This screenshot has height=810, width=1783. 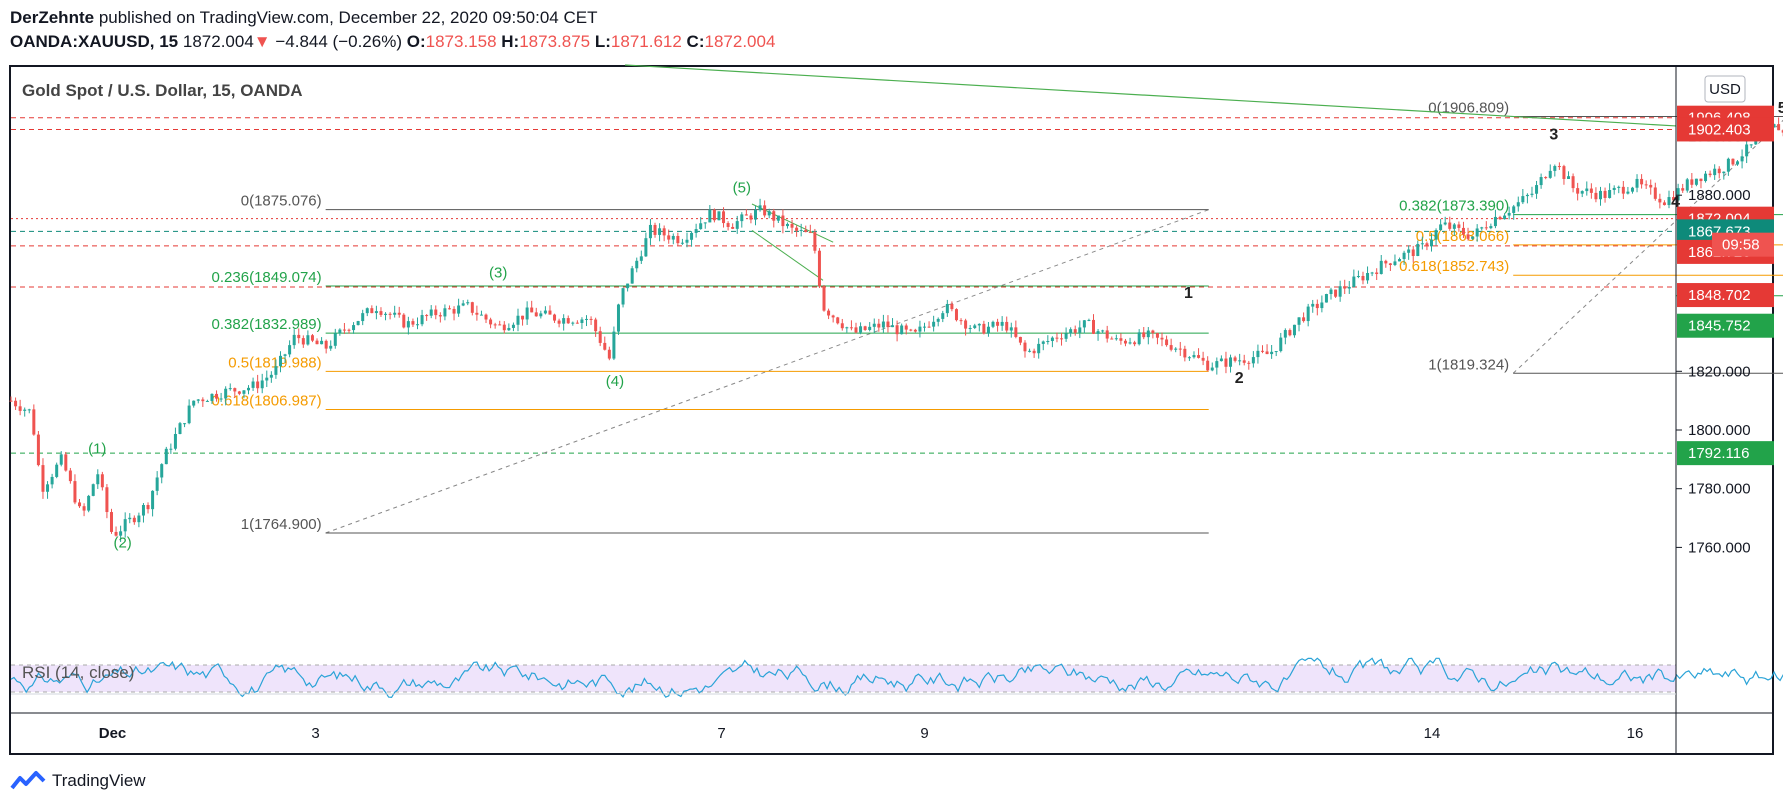 I want to click on time-tick-label: 7, so click(x=721, y=733).